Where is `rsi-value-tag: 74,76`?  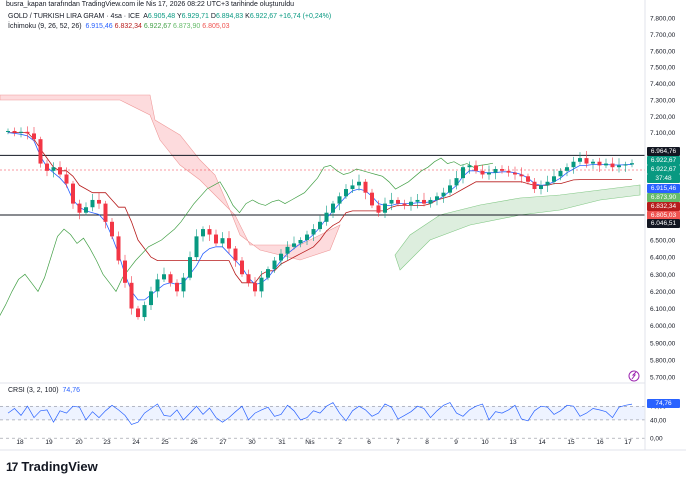 rsi-value-tag: 74,76 is located at coordinates (663, 404).